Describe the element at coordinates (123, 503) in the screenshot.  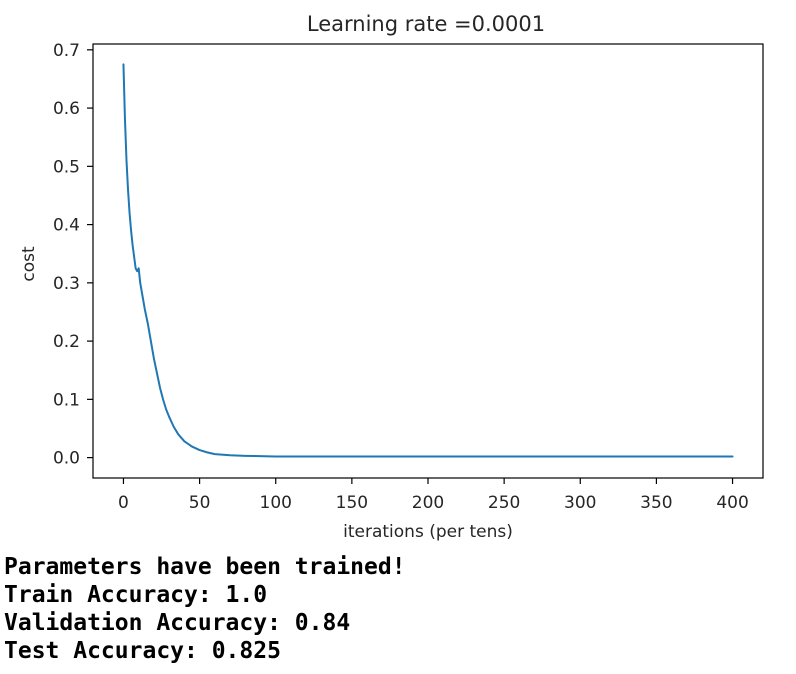
I see `x-tick-label: 0` at that location.